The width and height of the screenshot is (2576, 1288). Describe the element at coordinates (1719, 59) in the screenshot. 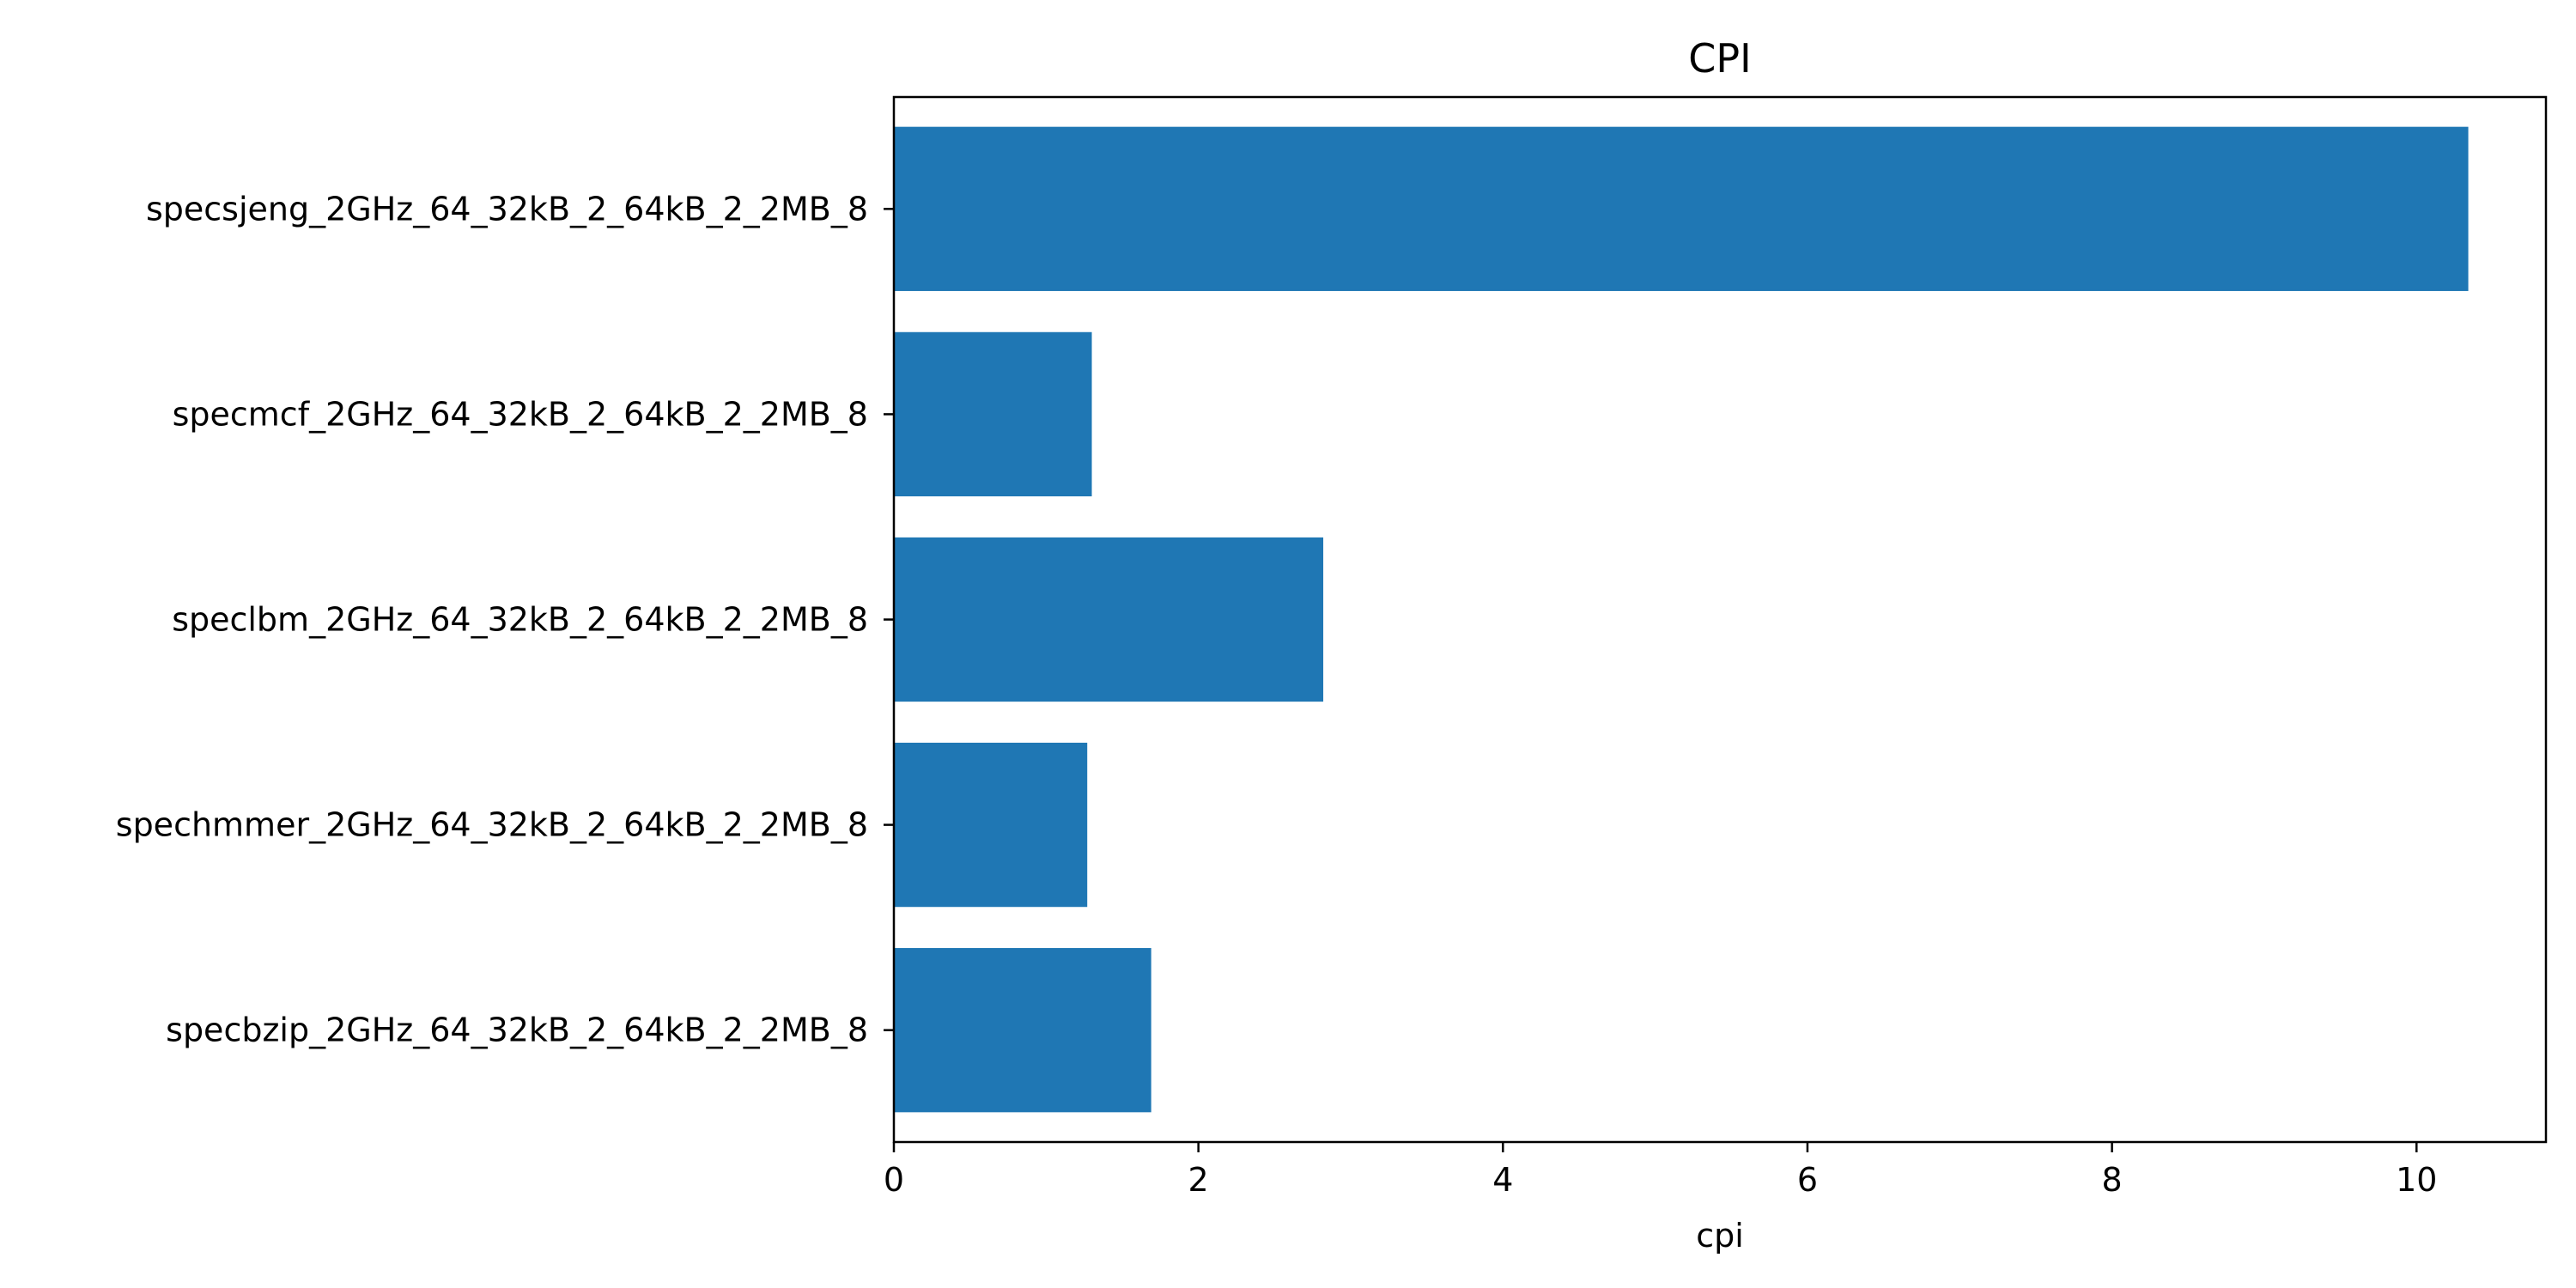

I see `chart-title: CPI` at that location.